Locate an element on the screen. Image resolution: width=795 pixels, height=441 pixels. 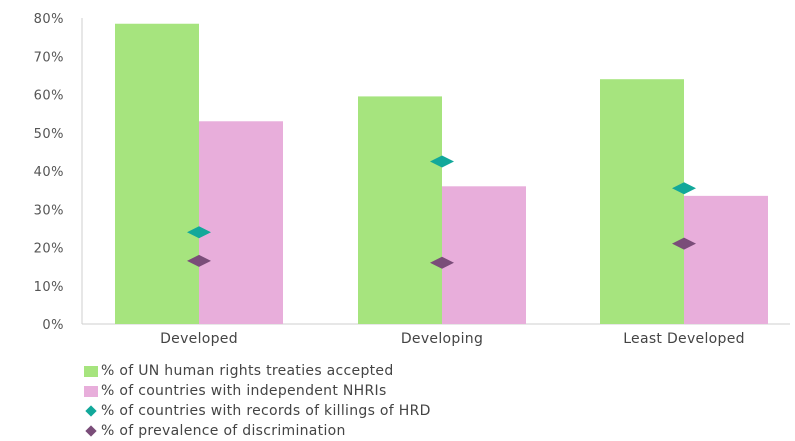
y-tick-label: 80% is located at coordinates (49, 19).